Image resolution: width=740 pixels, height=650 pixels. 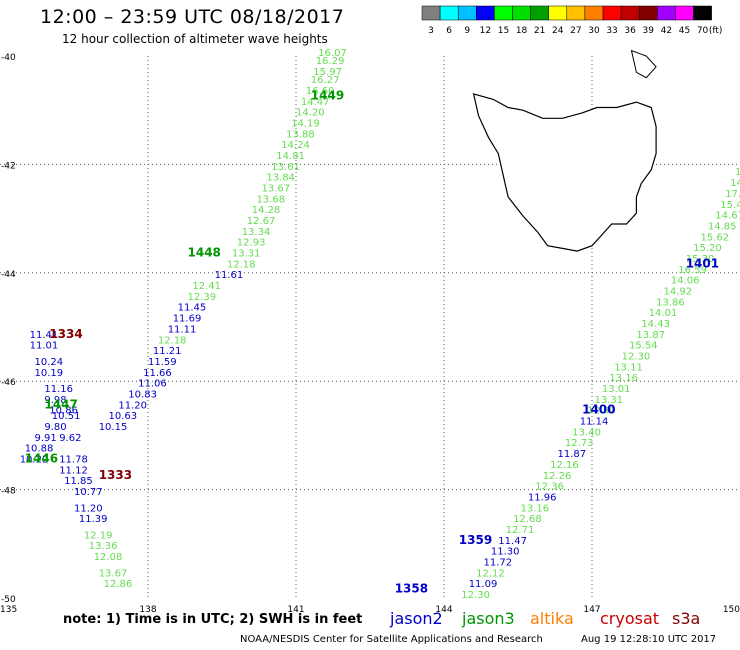 I want to click on lat-tick-label: -48, so click(x=8, y=492).